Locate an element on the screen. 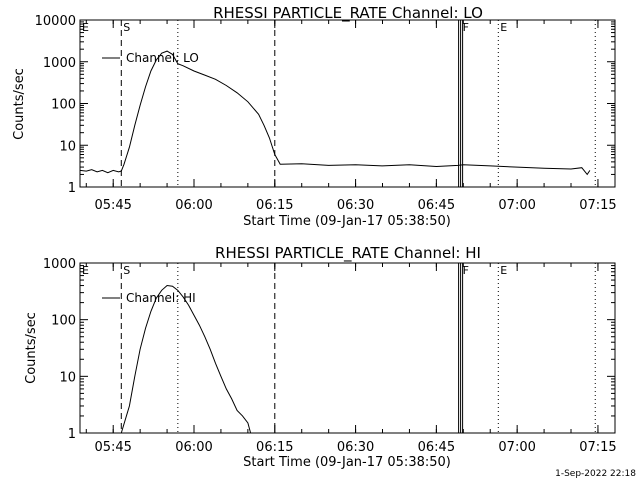 This screenshot has height=480, width=640. y-tick-labels: 1 10 100 1000 10000 is located at coordinates (55, 105).